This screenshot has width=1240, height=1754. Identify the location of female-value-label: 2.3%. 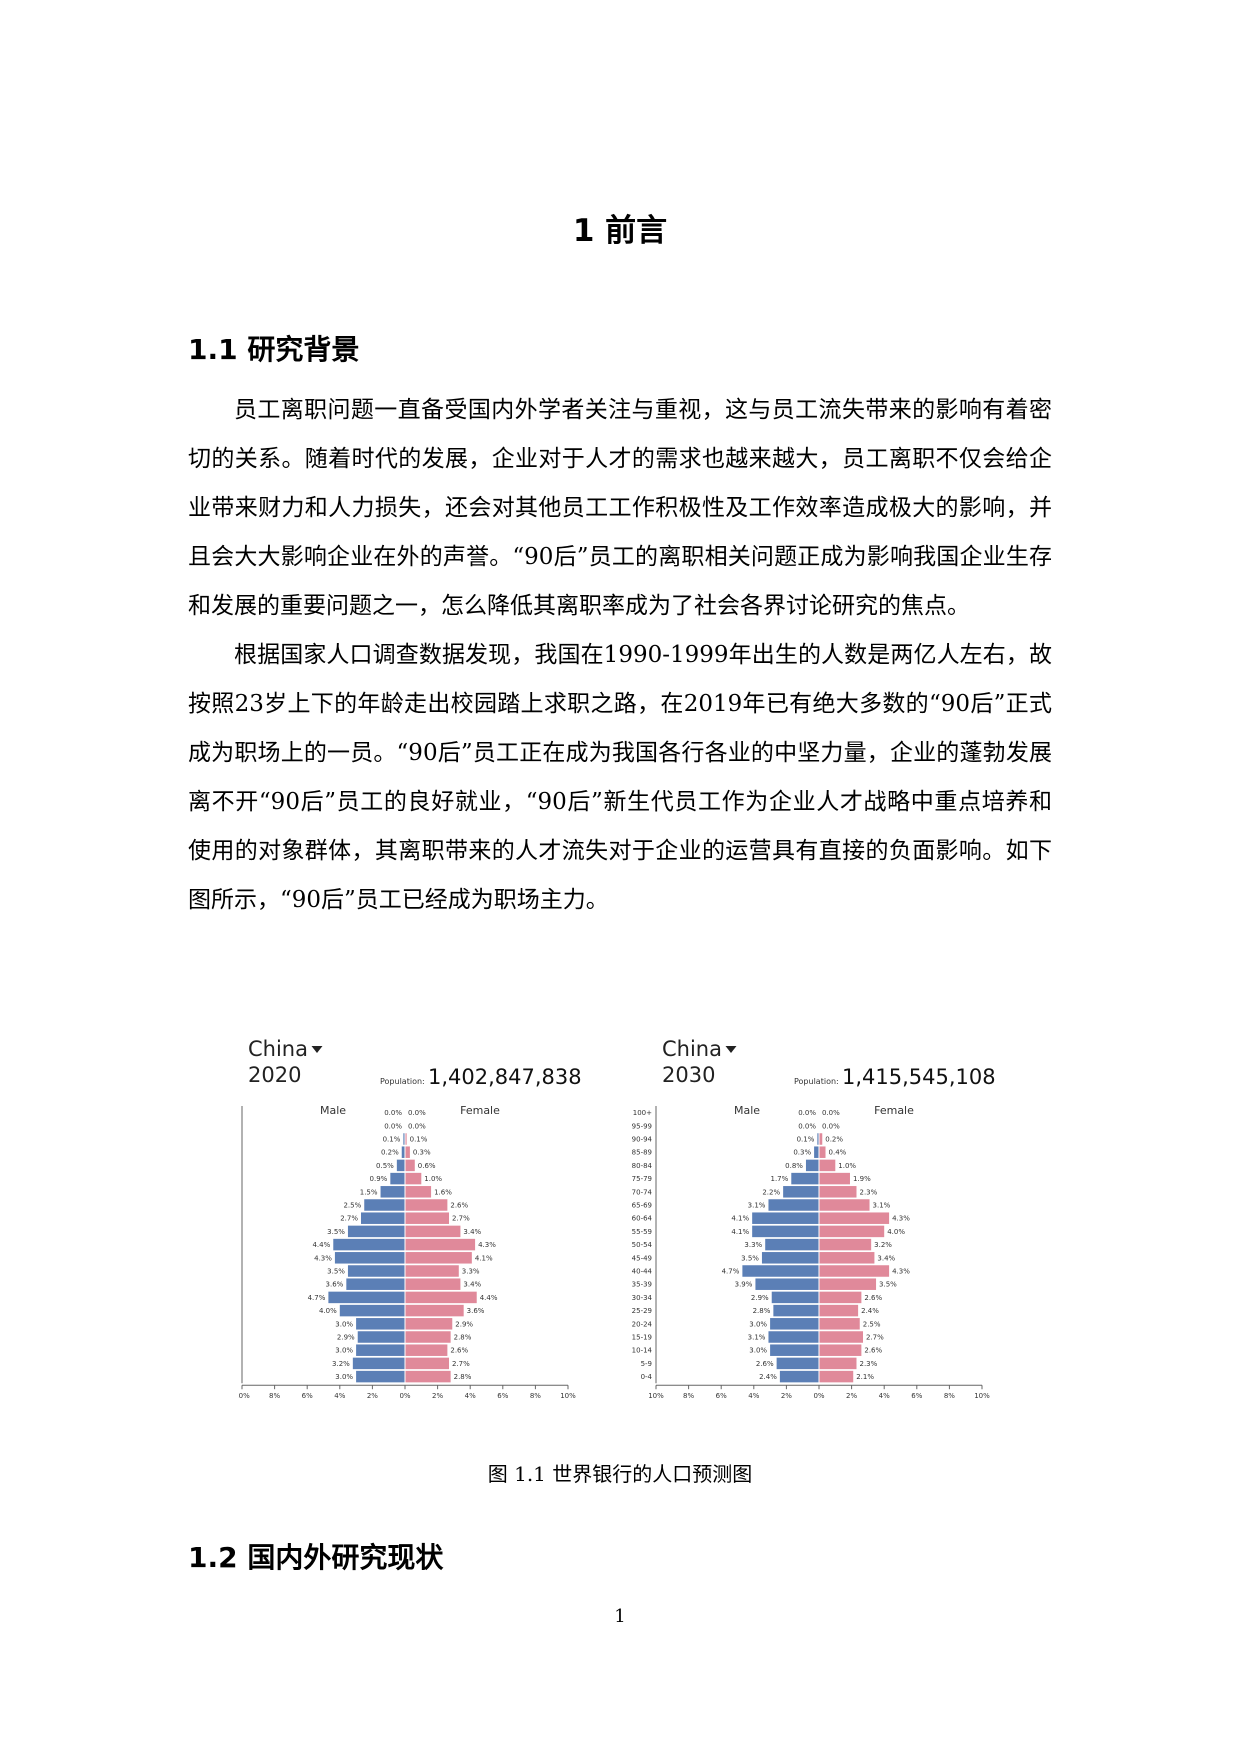
(868, 1192).